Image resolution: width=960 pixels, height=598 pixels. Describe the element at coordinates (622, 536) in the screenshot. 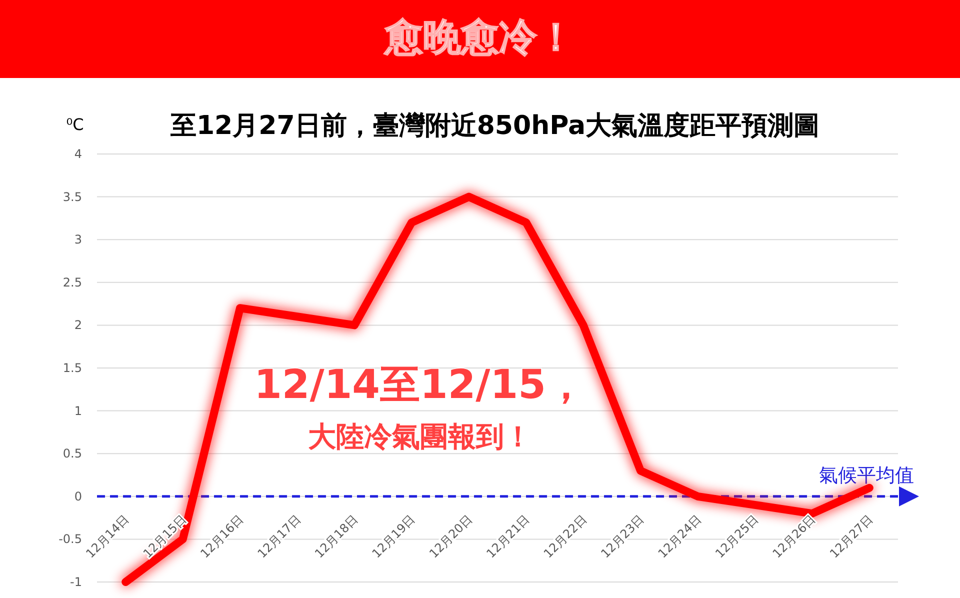

I see `x-tick-label: 12月23日` at that location.